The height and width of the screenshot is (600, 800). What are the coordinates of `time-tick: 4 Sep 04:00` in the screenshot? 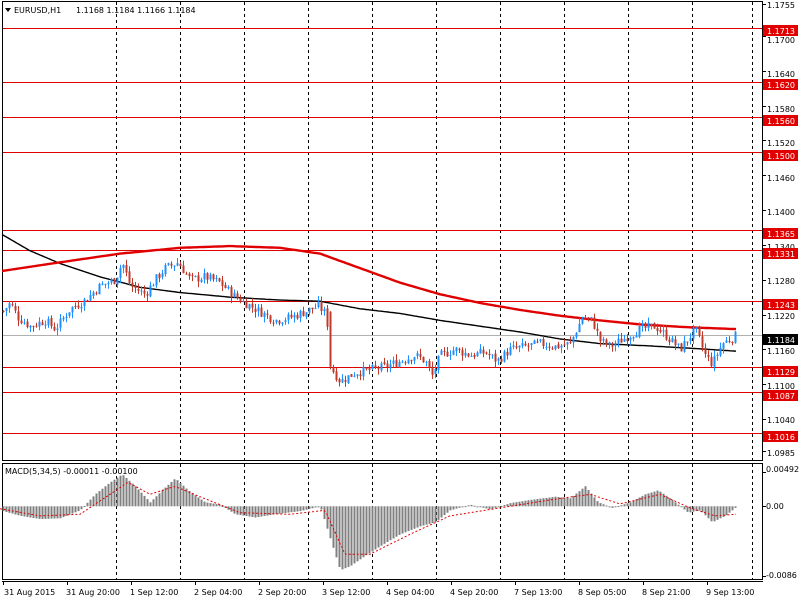 It's located at (410, 592).